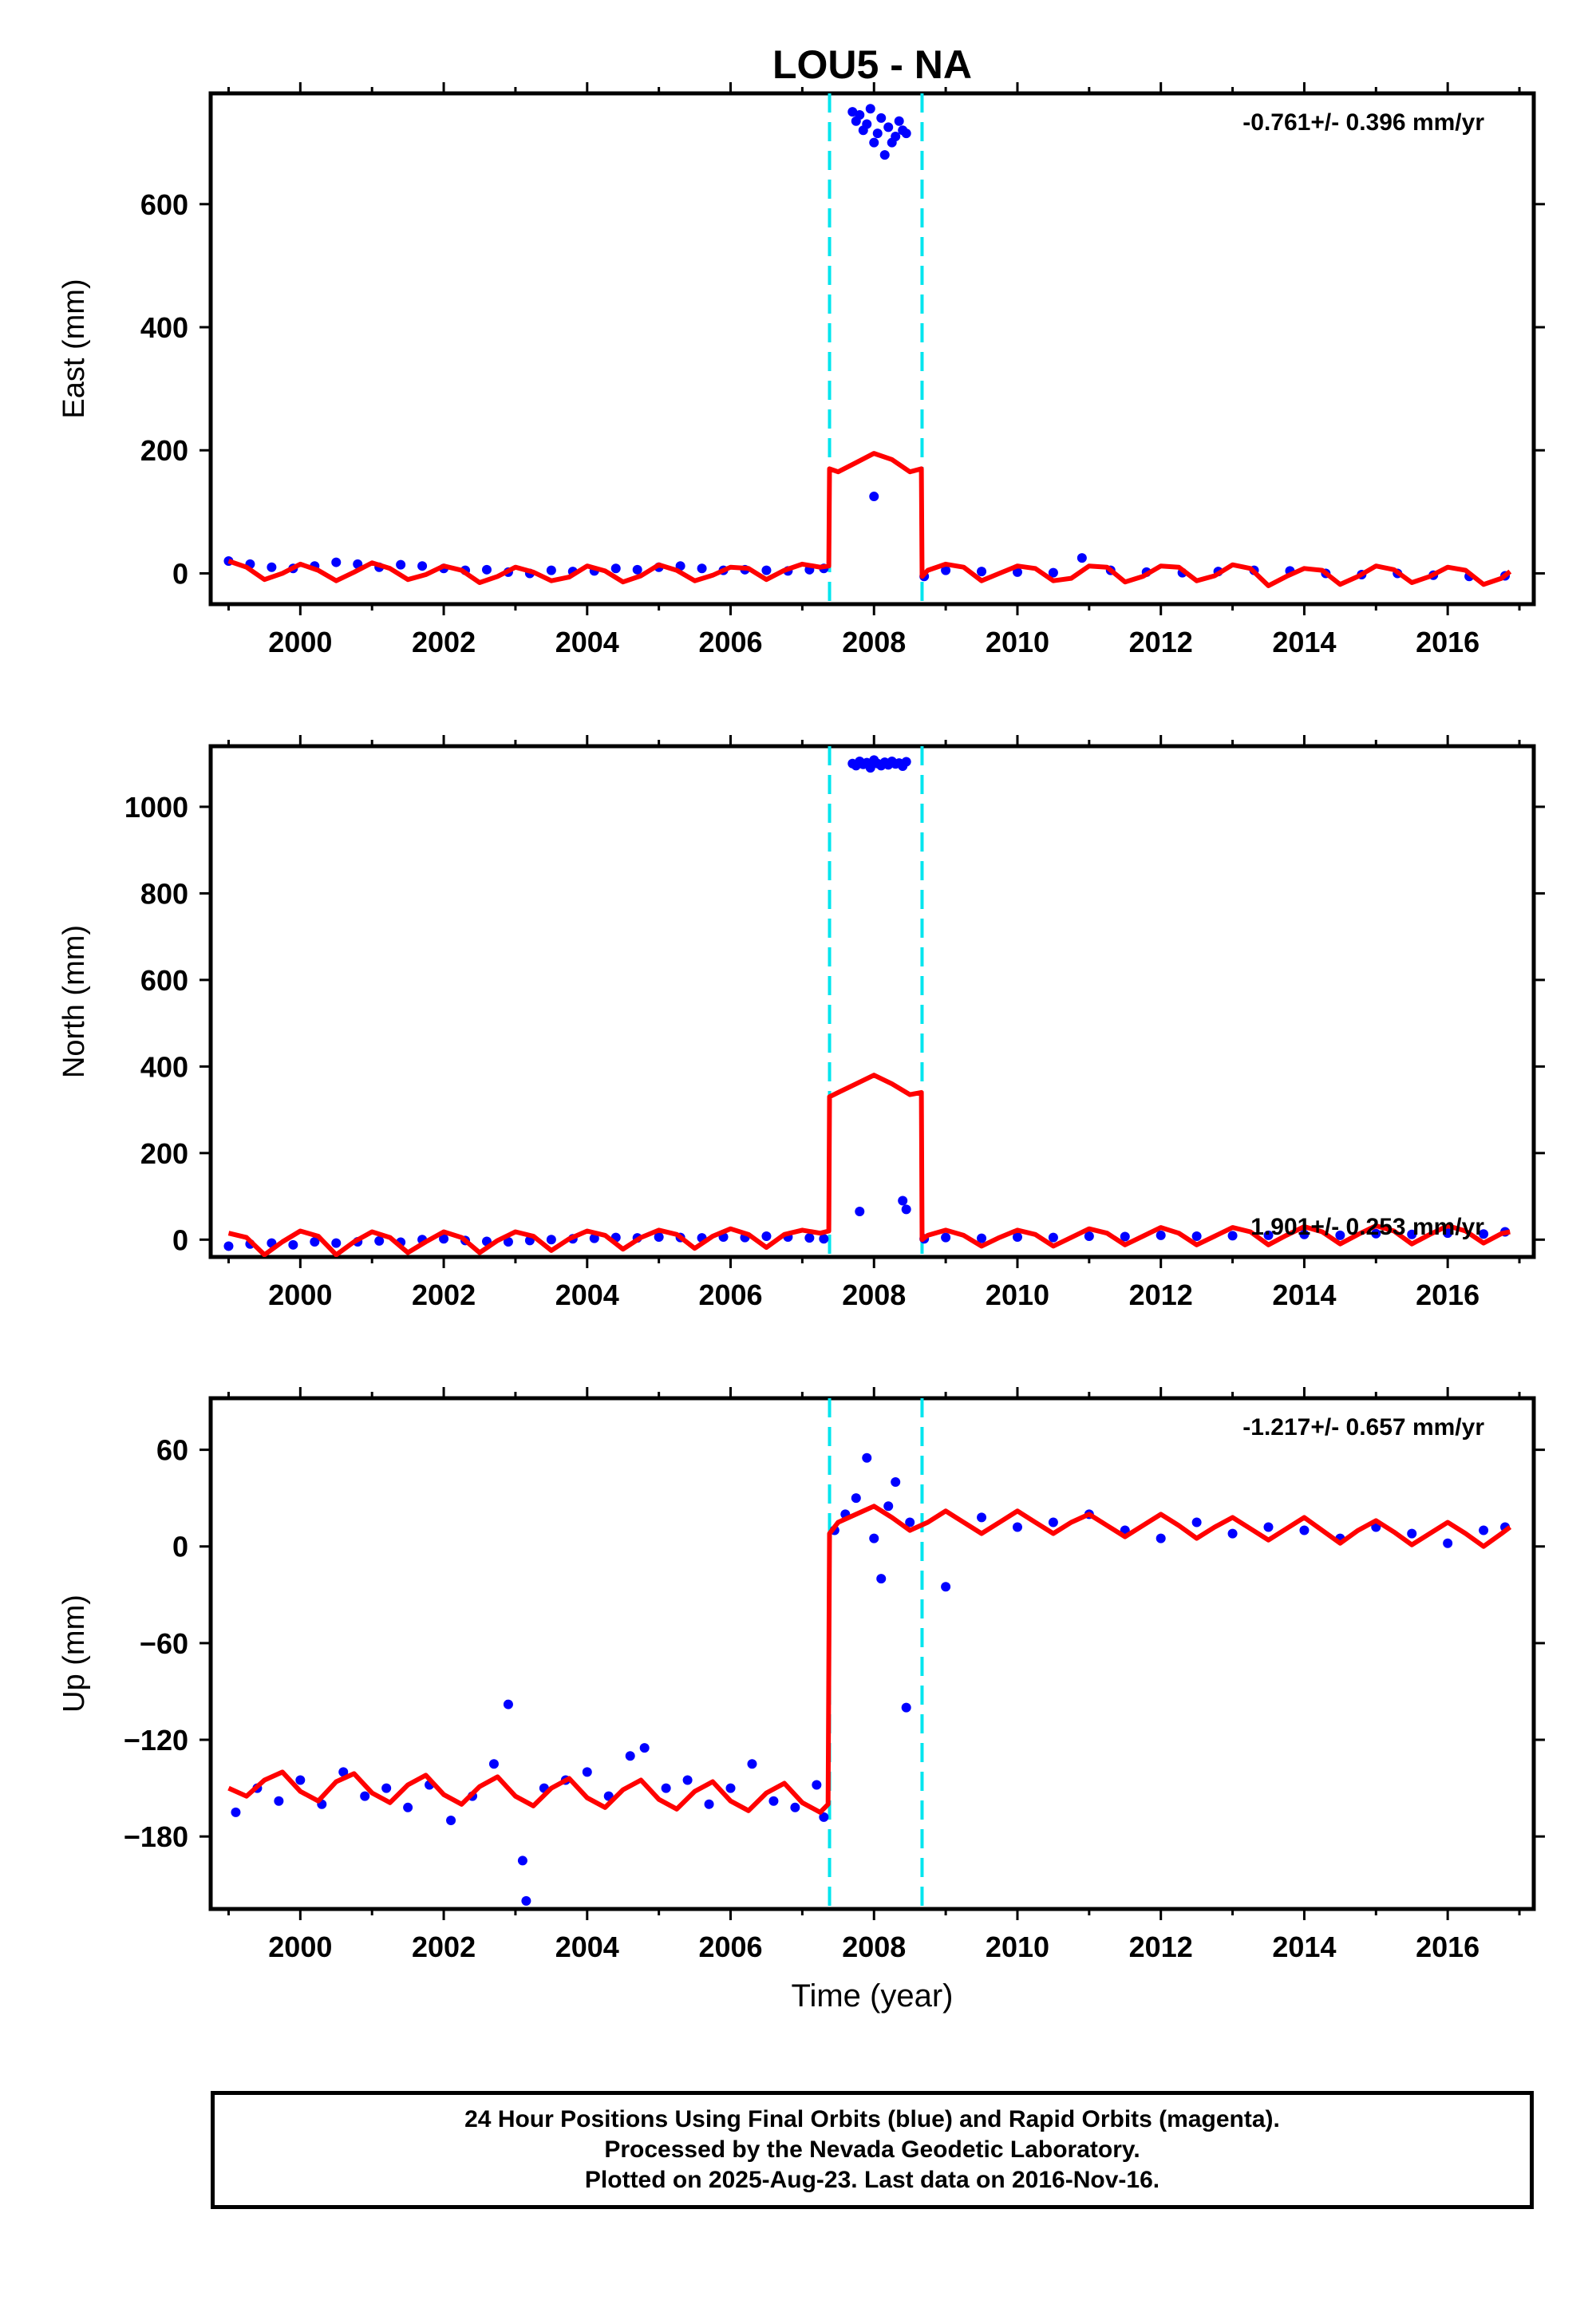 The image size is (1596, 2316). What do you see at coordinates (730, 642) in the screenshot?
I see `east-x-tick-label: 2006` at bounding box center [730, 642].